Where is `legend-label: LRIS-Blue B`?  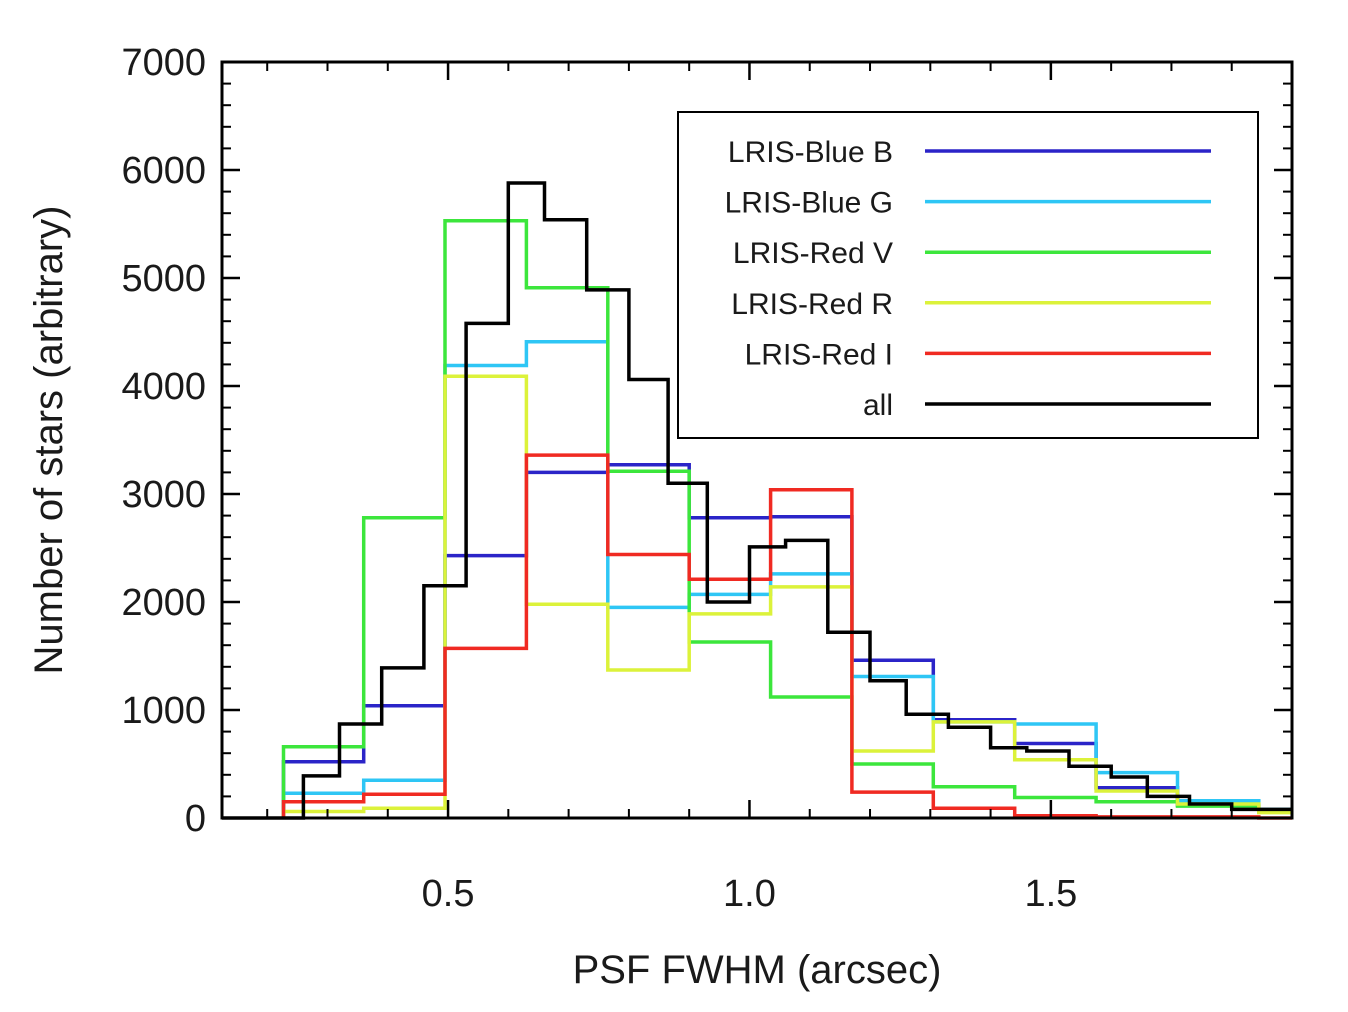
legend-label: LRIS-Blue B is located at coordinates (810, 152).